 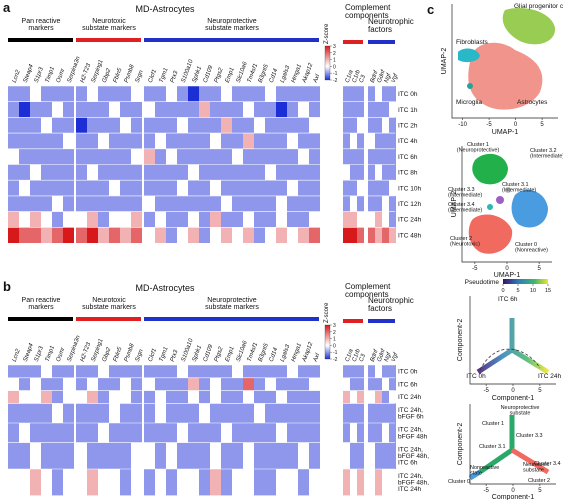 What do you see at coordinates (465, 196) in the screenshot?
I see `annotation-line: (Intermediate)` at bounding box center [465, 196].